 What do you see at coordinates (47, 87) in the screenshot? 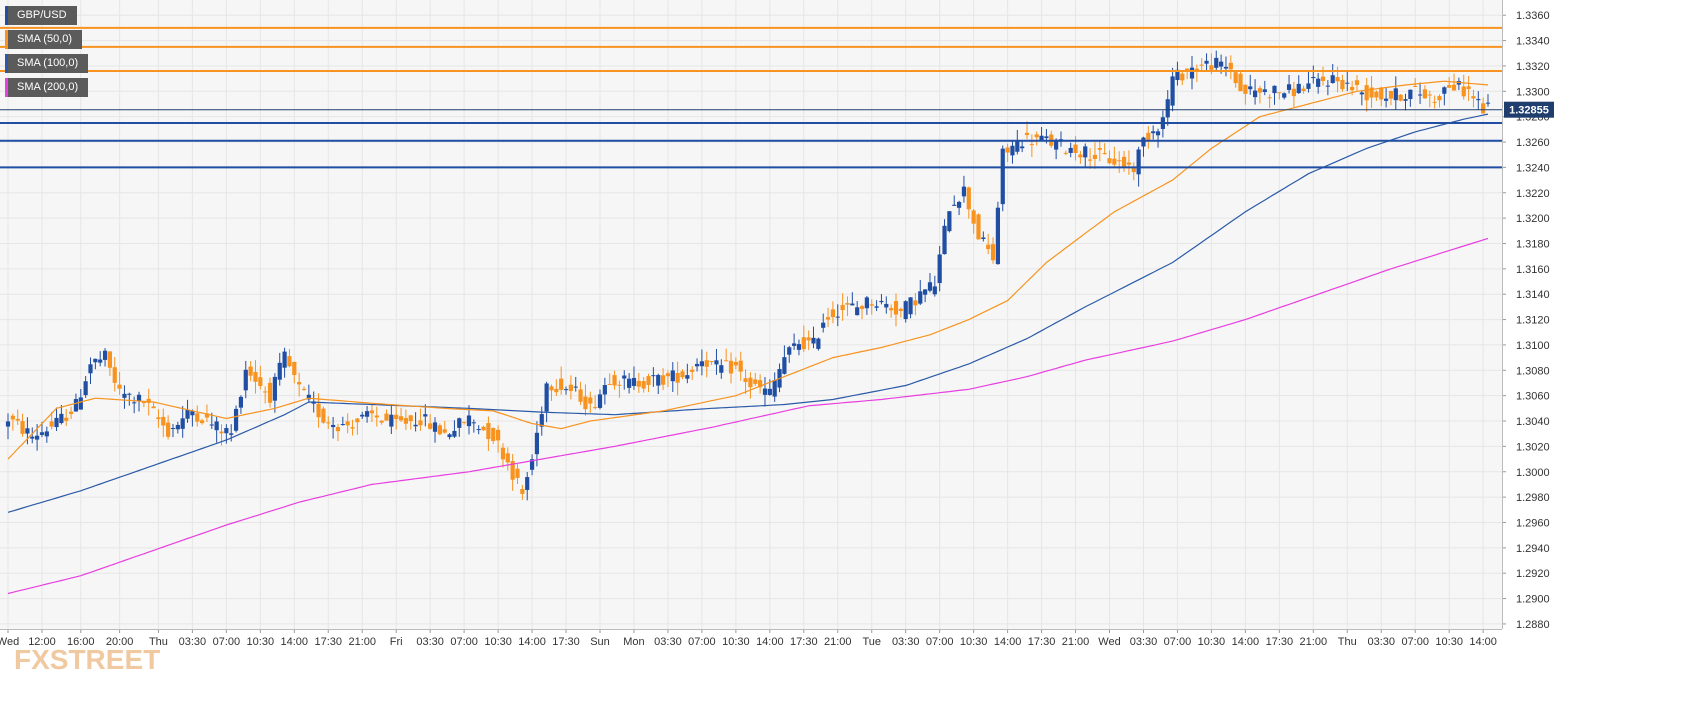
I see `legend-item: SMA (200,0)` at bounding box center [47, 87].